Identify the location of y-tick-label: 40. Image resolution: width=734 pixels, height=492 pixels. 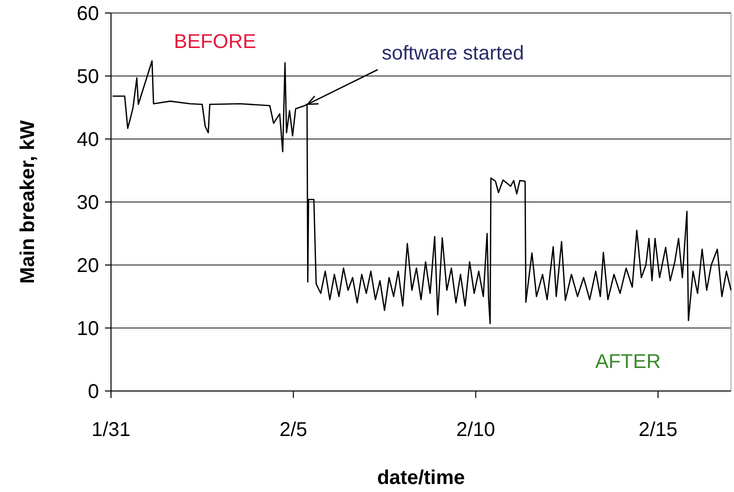
(87, 140).